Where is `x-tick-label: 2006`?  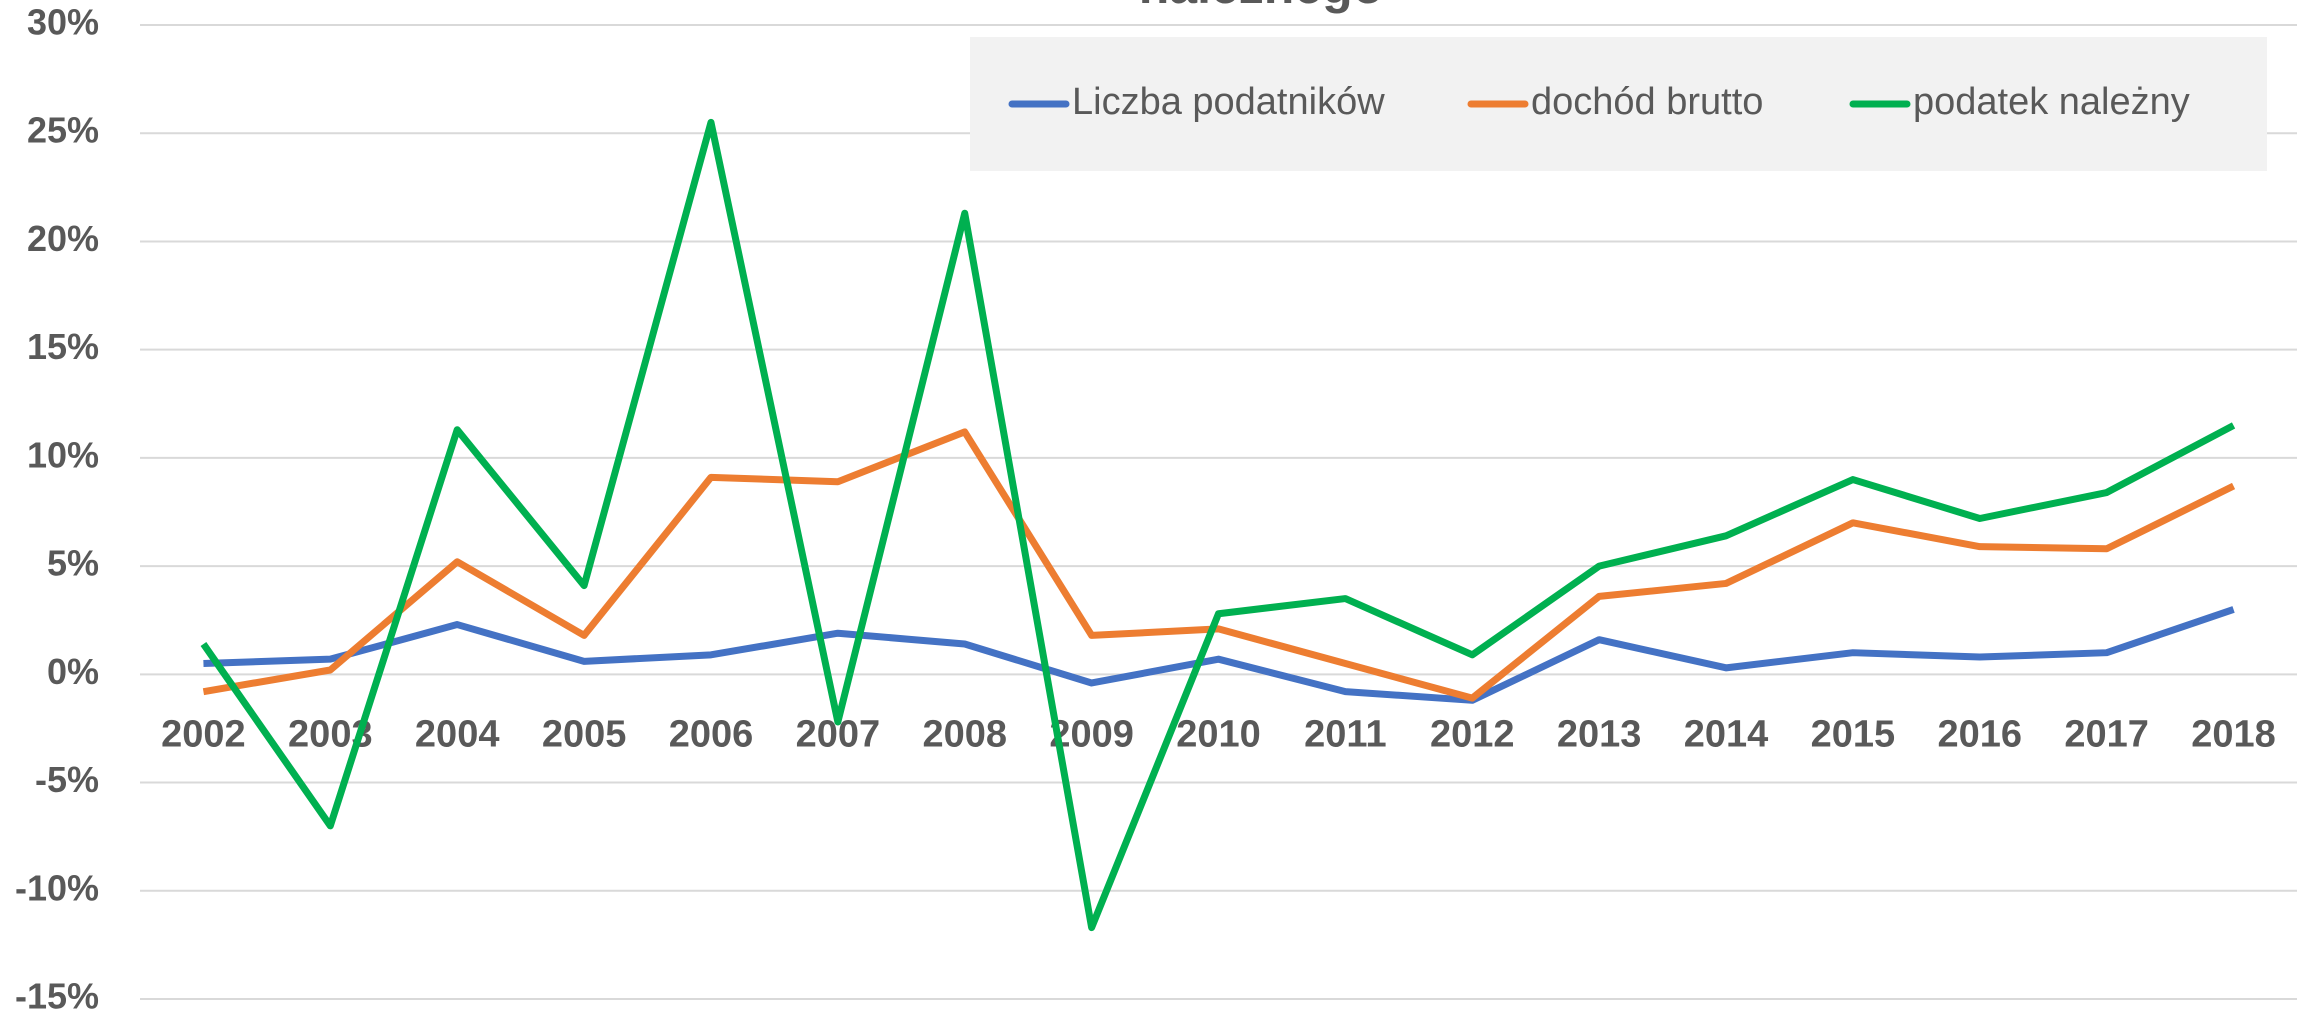 x-tick-label: 2006 is located at coordinates (711, 734).